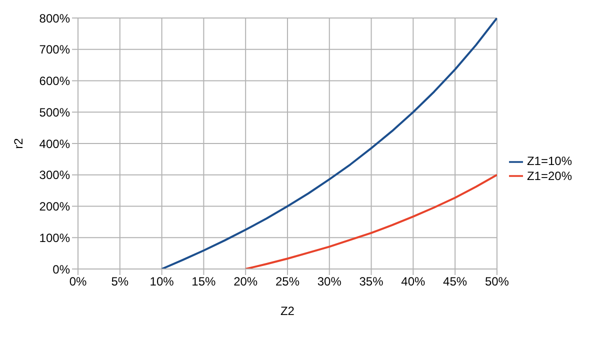  I want to click on x-tick-label: 5%, so click(120, 281).